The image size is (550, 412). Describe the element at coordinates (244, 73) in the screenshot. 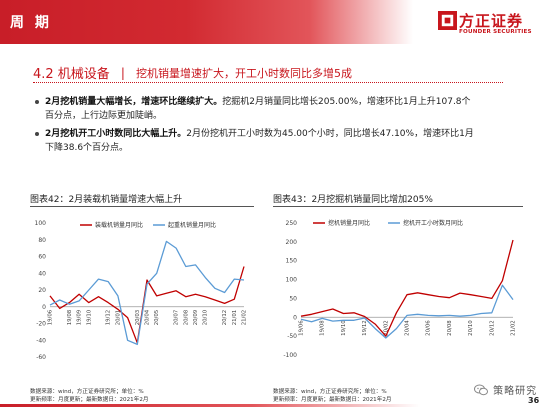

I see `section-subtitle: 挖机销量增速扩大，开工小时数同比多增5成` at that location.